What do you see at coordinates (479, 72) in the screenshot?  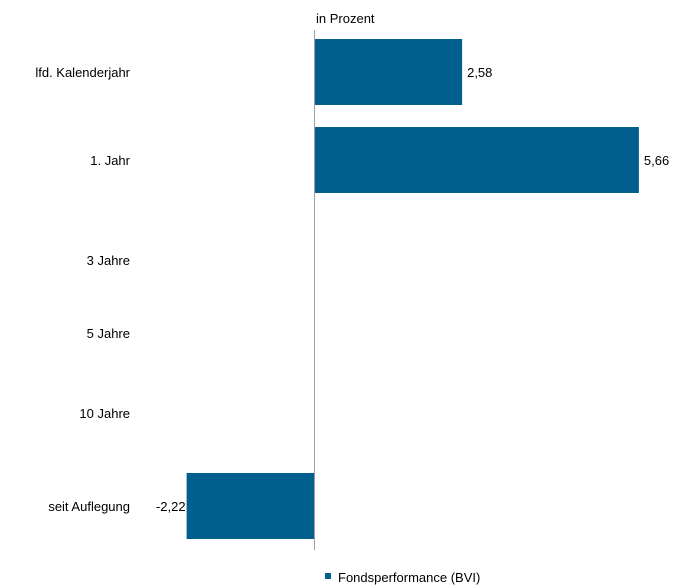 I see `value-label: 2,58` at bounding box center [479, 72].